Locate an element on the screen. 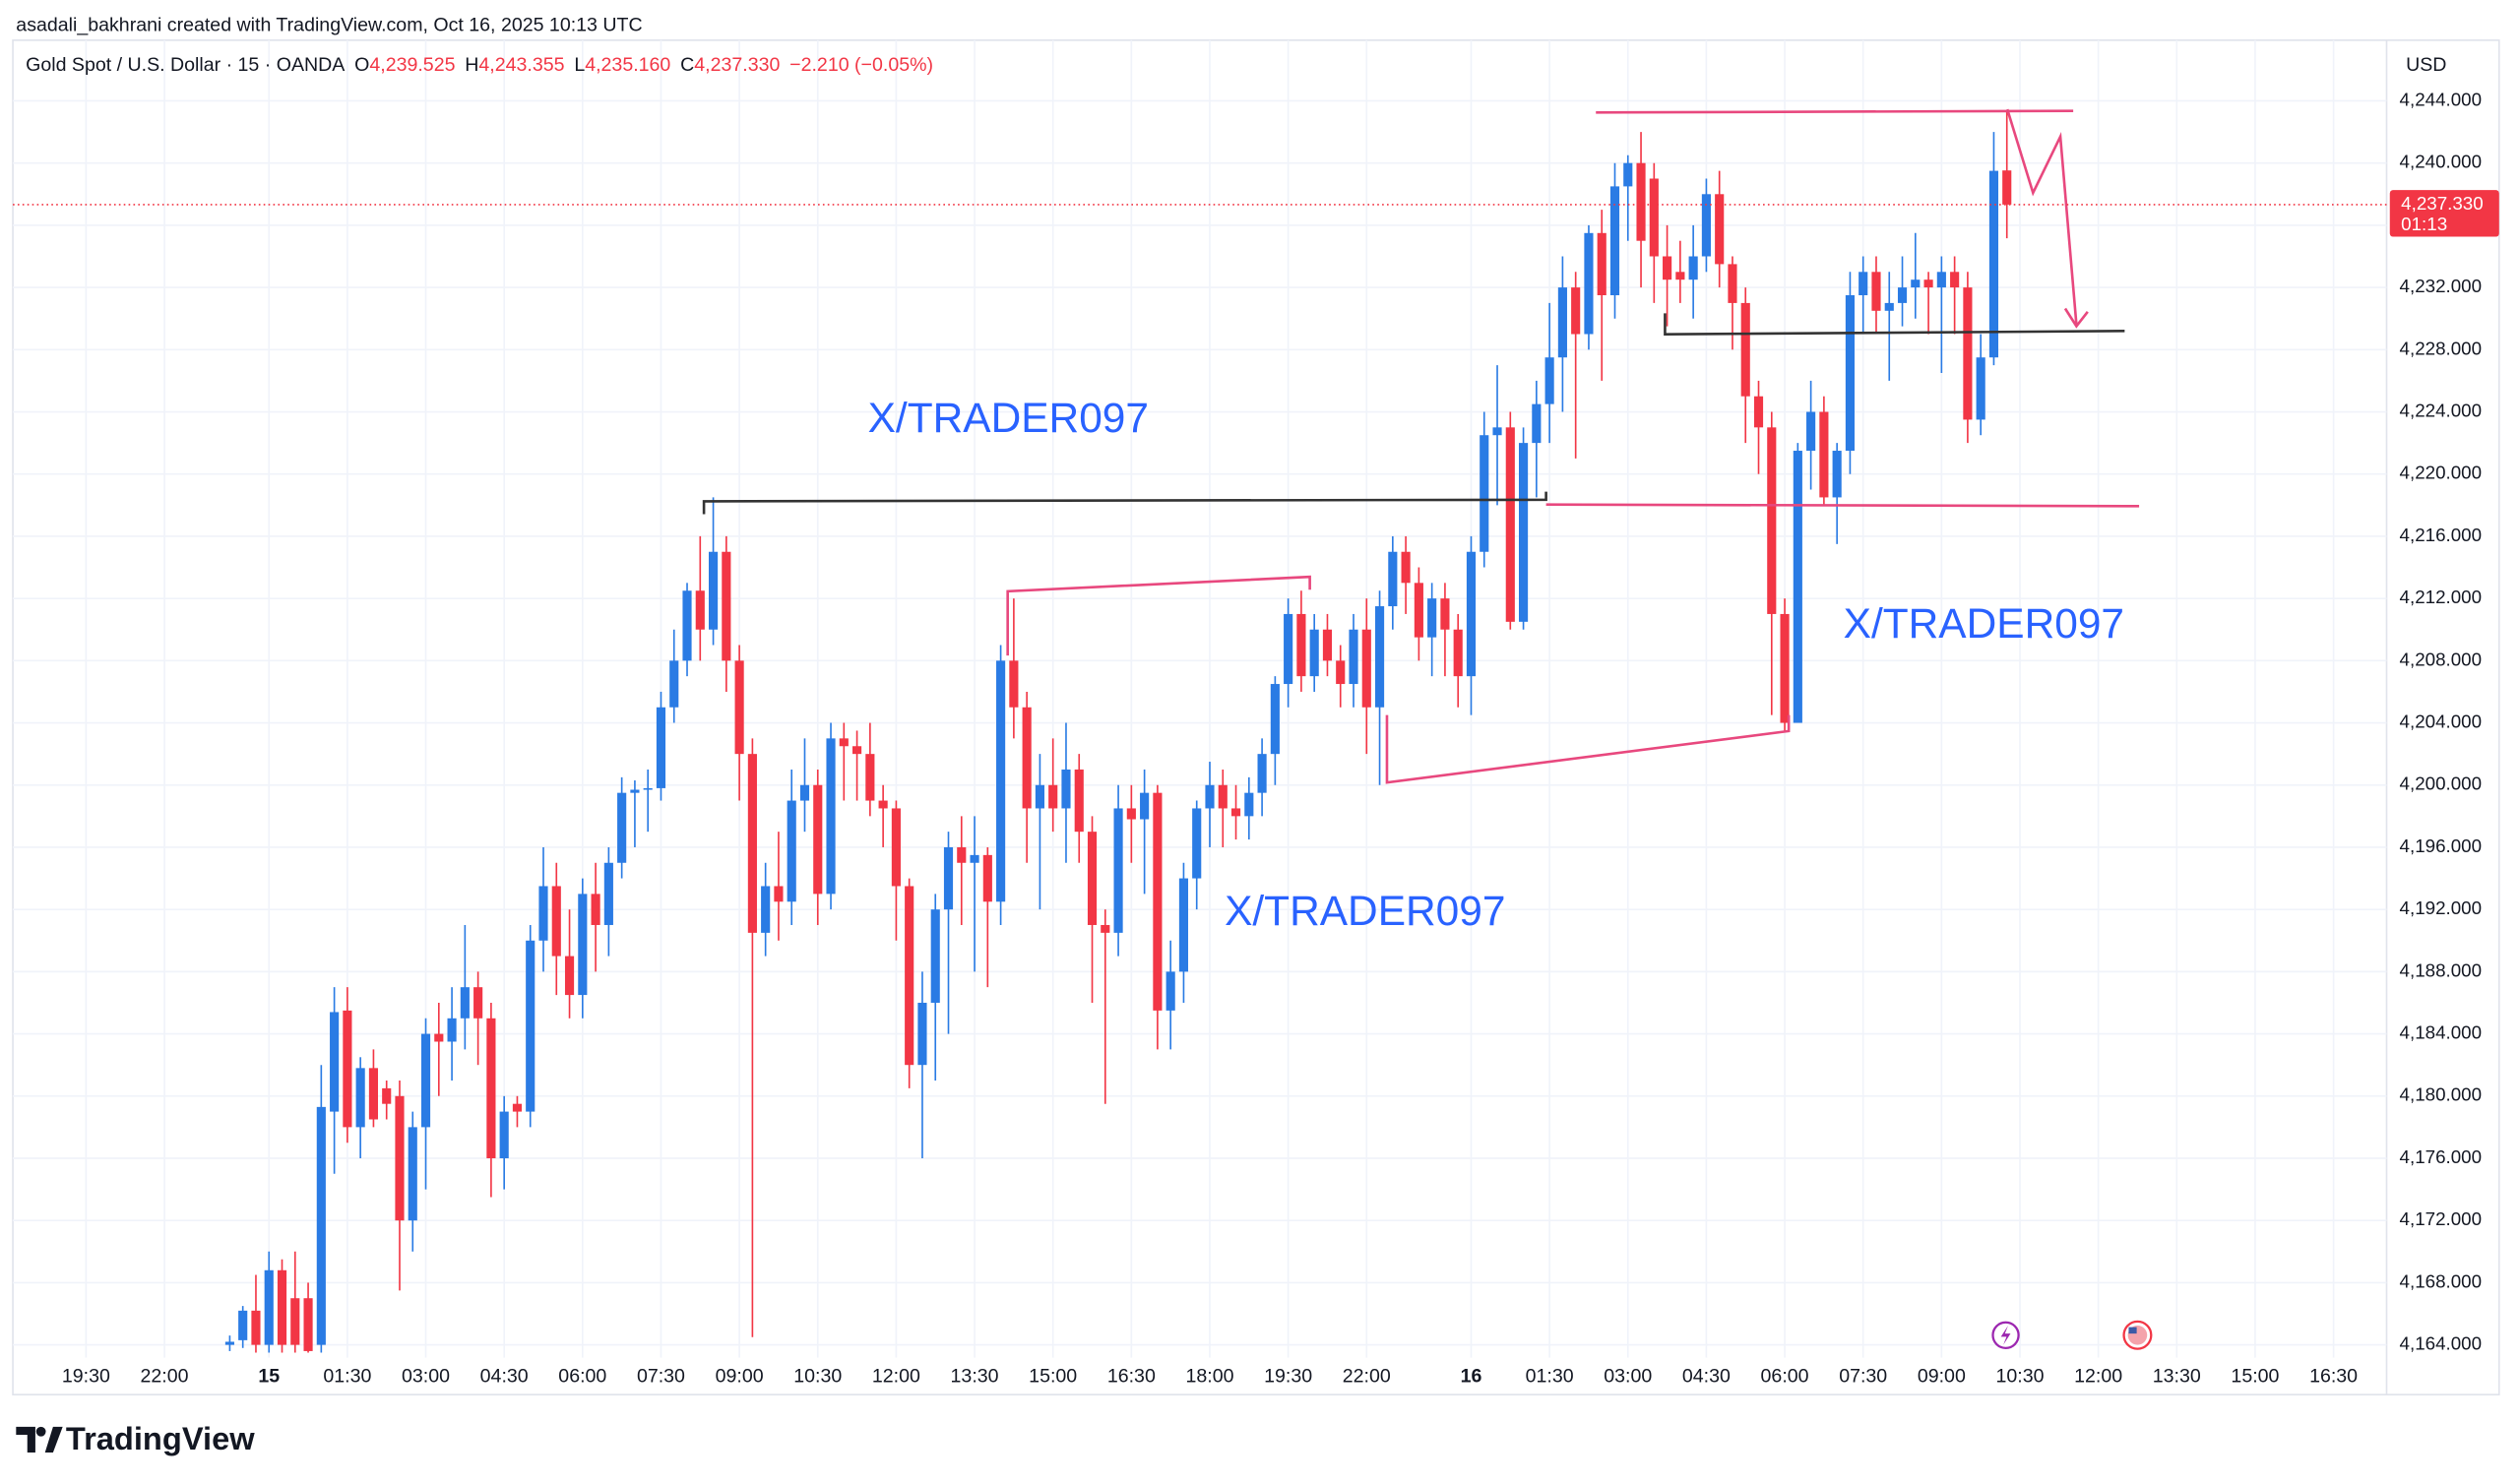 This screenshot has height=1484, width=2520. y-tick-label: 4,180.000 is located at coordinates (2441, 1095).